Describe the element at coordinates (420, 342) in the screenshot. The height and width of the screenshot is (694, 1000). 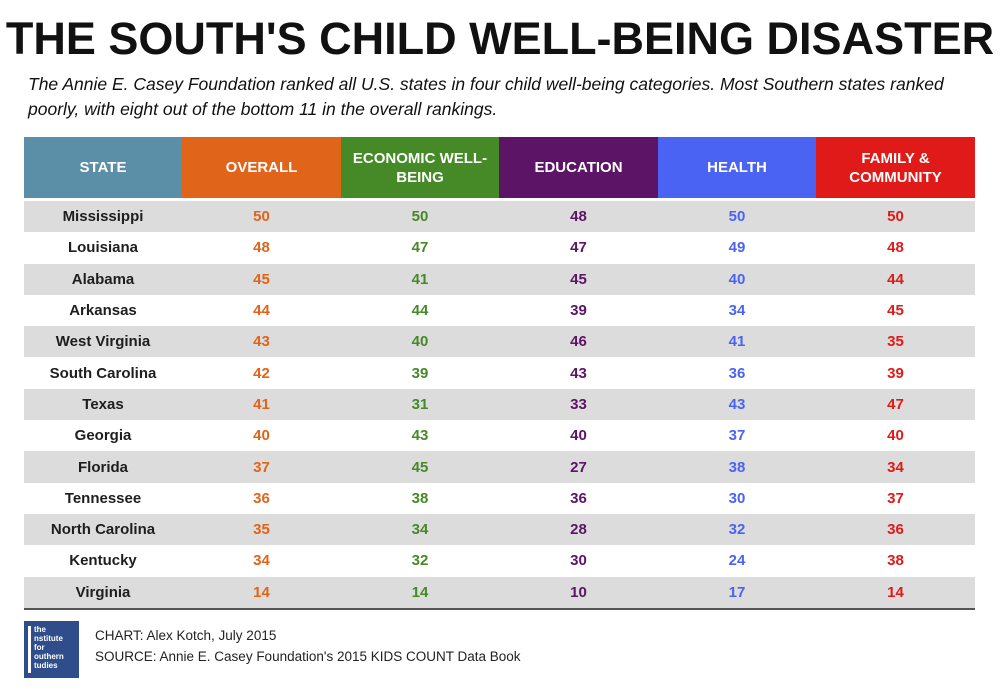
I see `economic-rank-cell: 40` at that location.